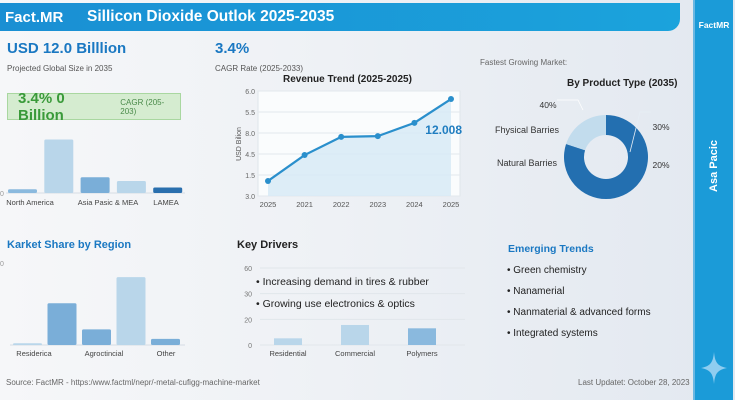 This screenshot has width=735, height=400. I want to click on series-line, so click(359, 140).